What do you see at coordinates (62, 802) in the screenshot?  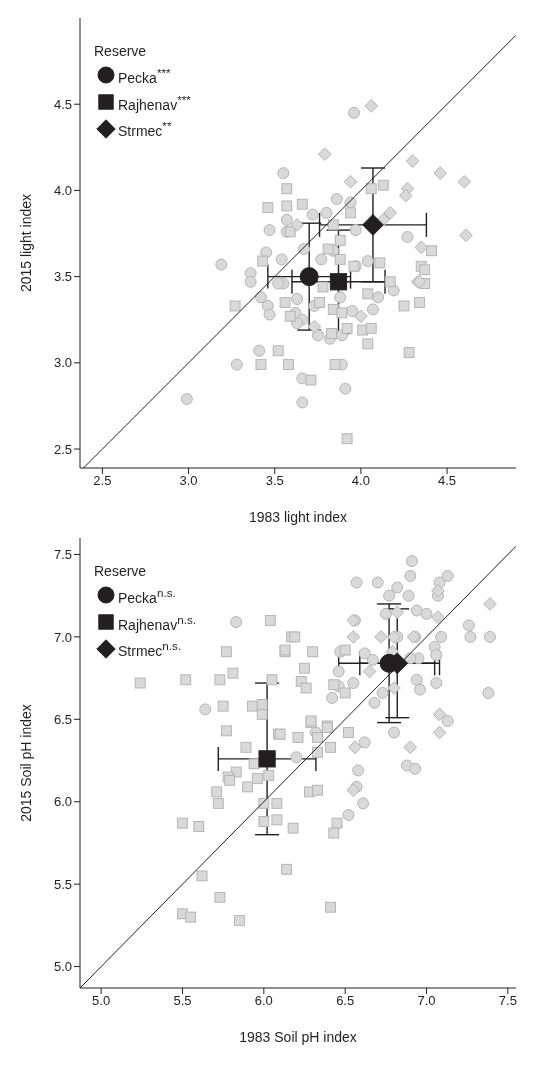 I see `y-tick-label: 6.0` at bounding box center [62, 802].